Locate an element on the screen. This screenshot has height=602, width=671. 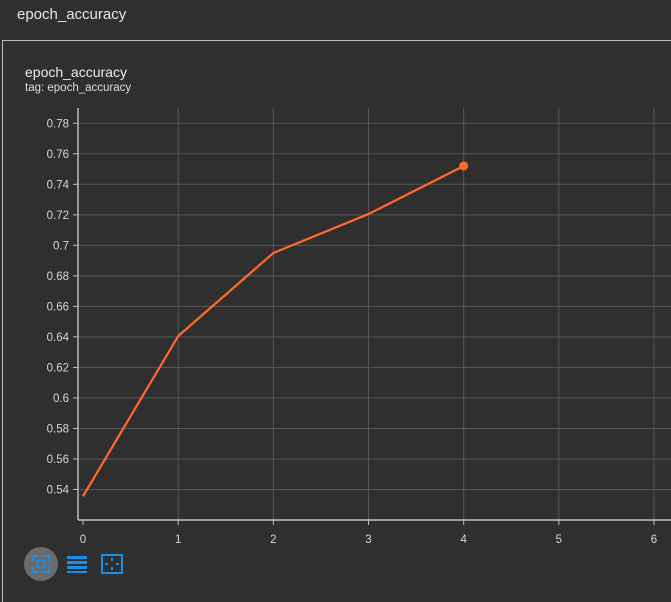
zoom-box-icon is located at coordinates (112, 564).